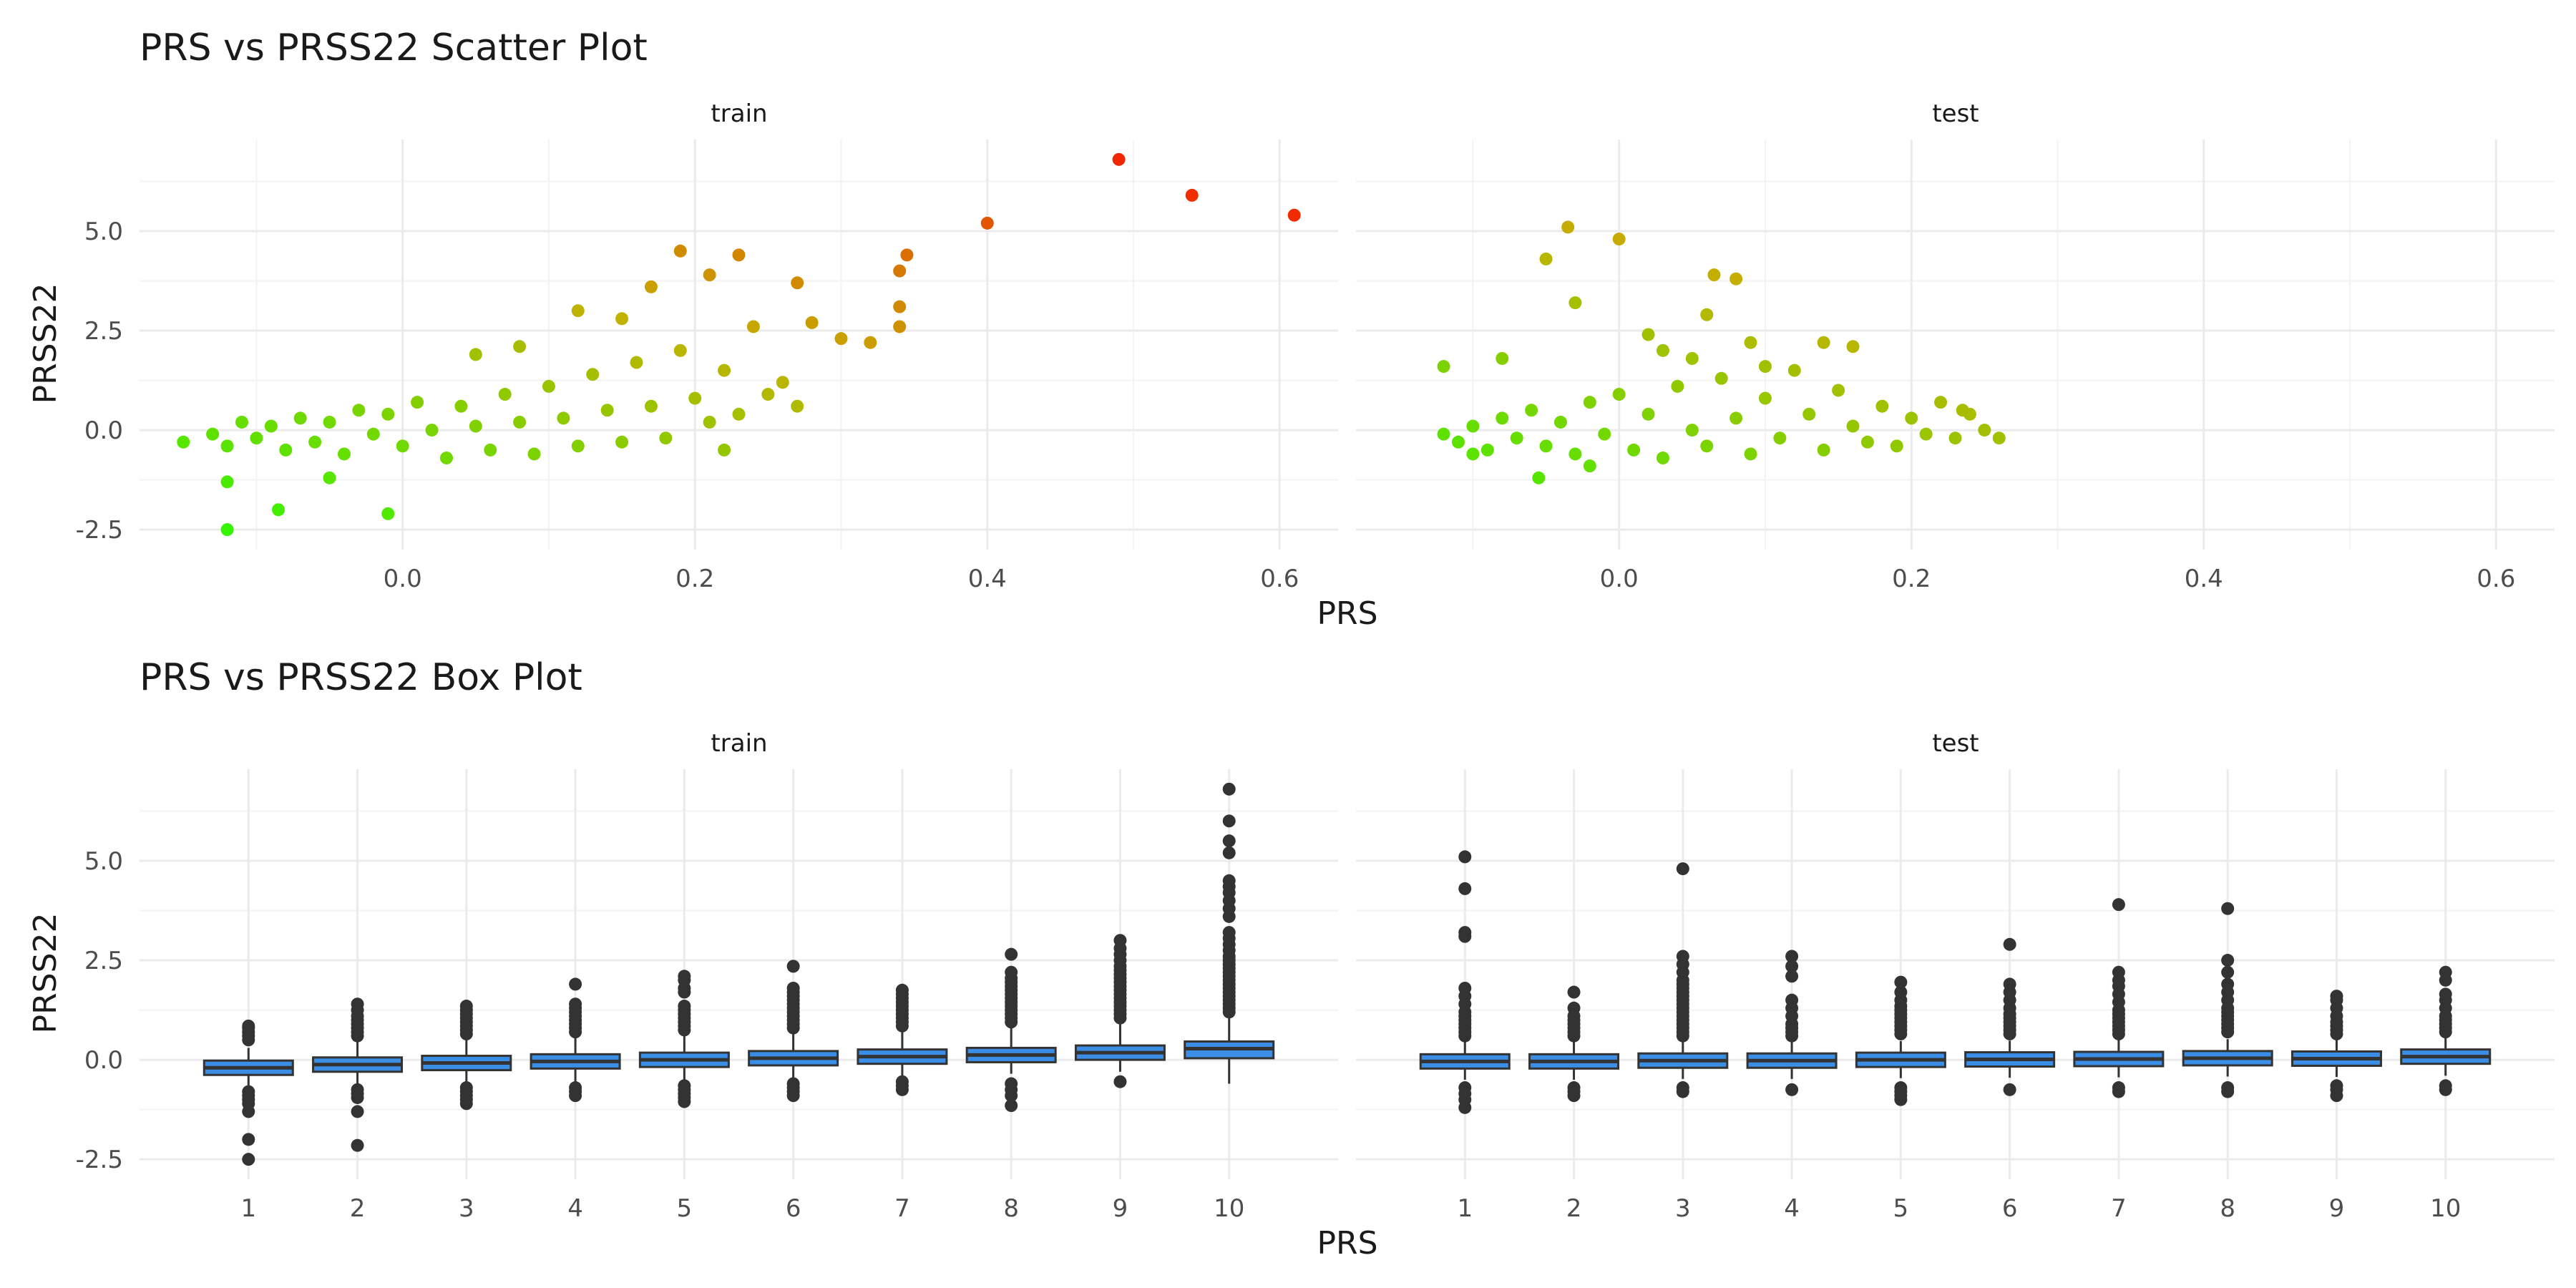 This screenshot has height=1288, width=2576. I want to click on x-tick-label: 0.4, so click(987, 579).